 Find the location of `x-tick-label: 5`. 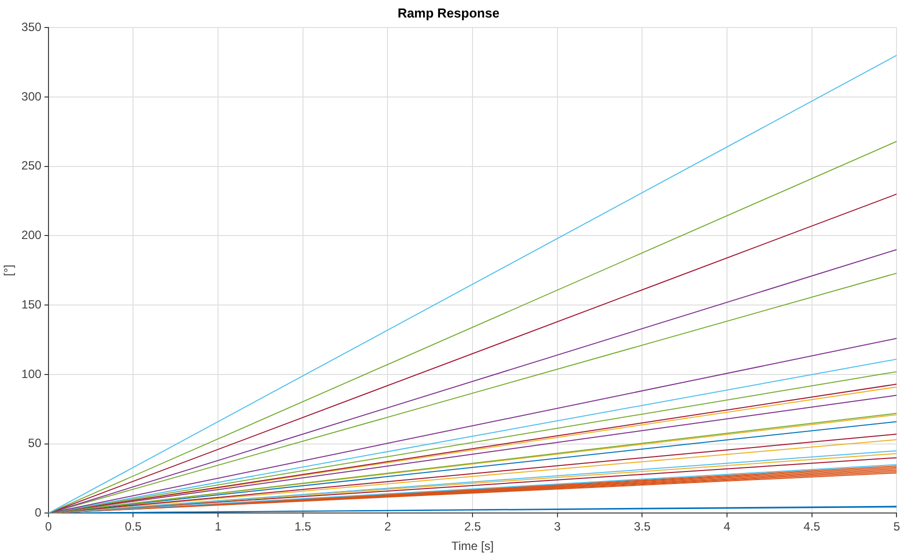

x-tick-label: 5 is located at coordinates (896, 527).